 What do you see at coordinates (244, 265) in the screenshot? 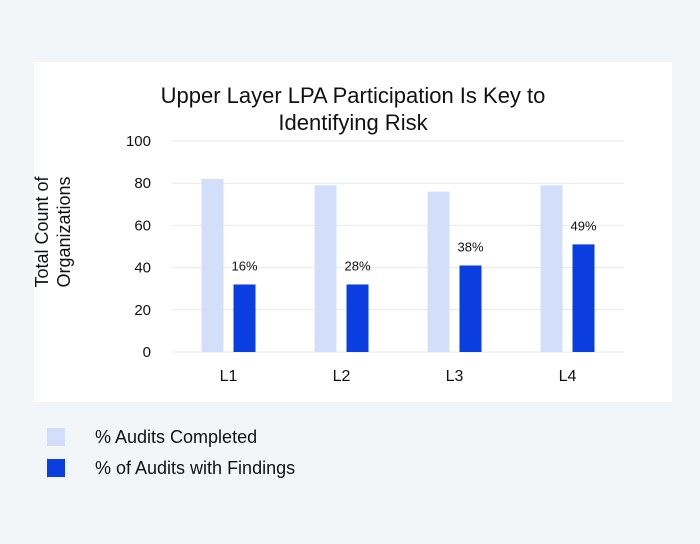
I see `data-label-l1: 16%` at bounding box center [244, 265].